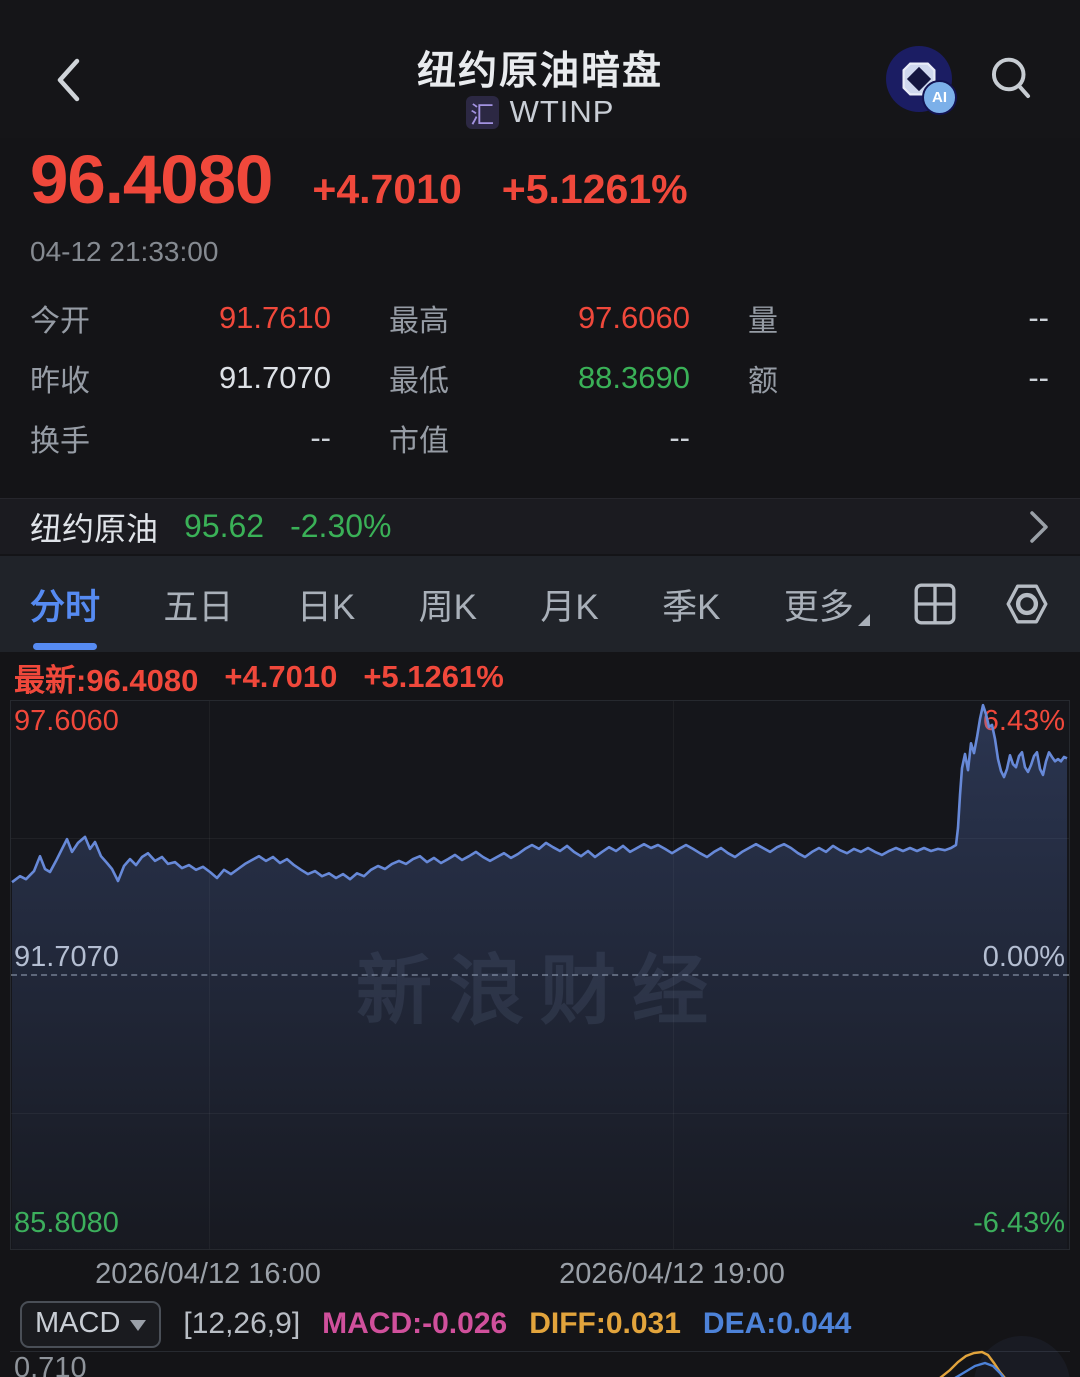  I want to click on ai-assistant-button: AI, so click(921, 80).